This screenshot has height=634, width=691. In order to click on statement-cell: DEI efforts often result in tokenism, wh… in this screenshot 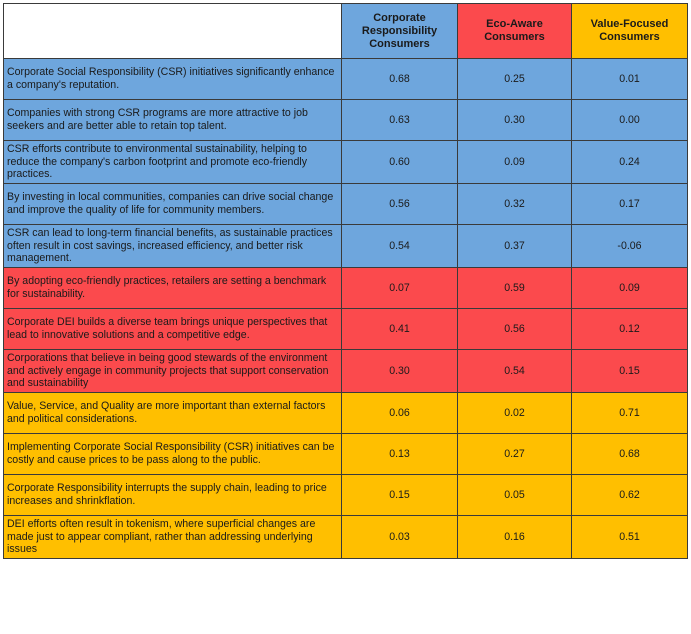, I will do `click(172, 537)`.